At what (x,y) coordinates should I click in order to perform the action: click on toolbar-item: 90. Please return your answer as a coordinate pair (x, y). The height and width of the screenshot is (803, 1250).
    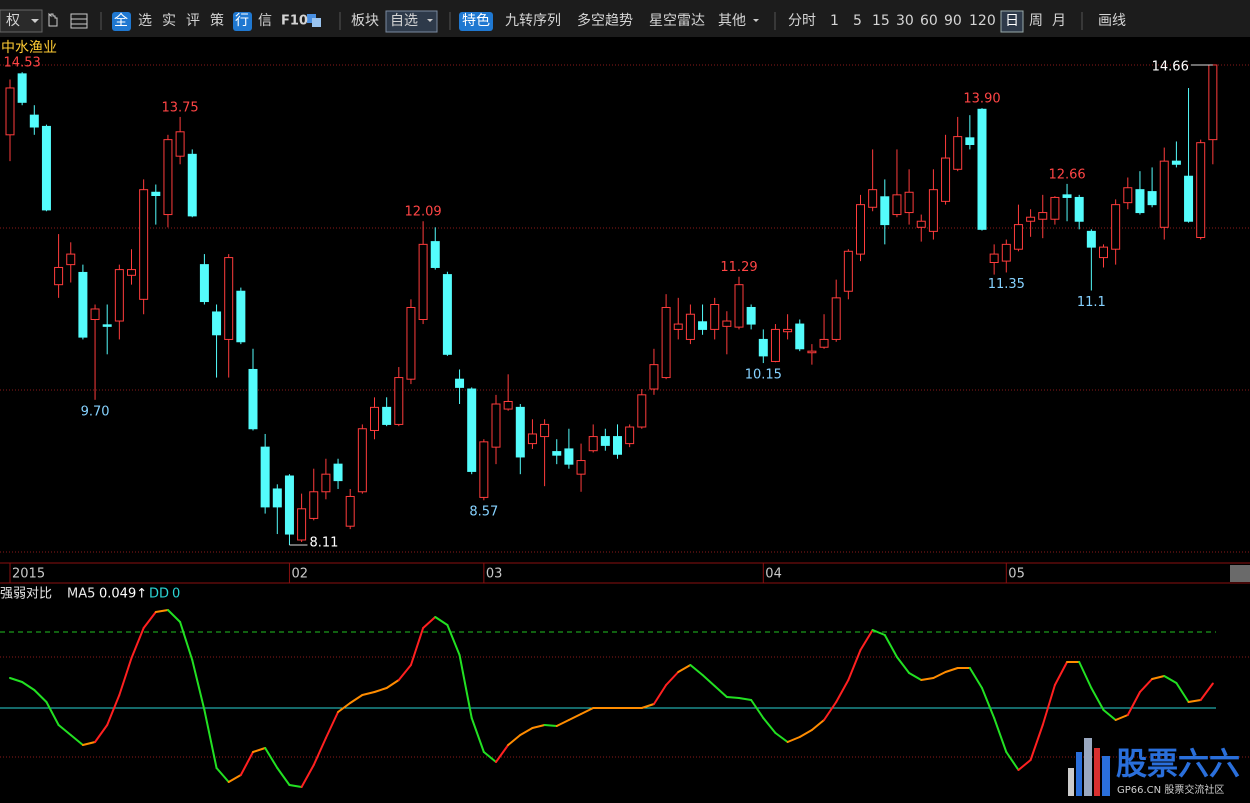
    Looking at the image, I should click on (953, 21).